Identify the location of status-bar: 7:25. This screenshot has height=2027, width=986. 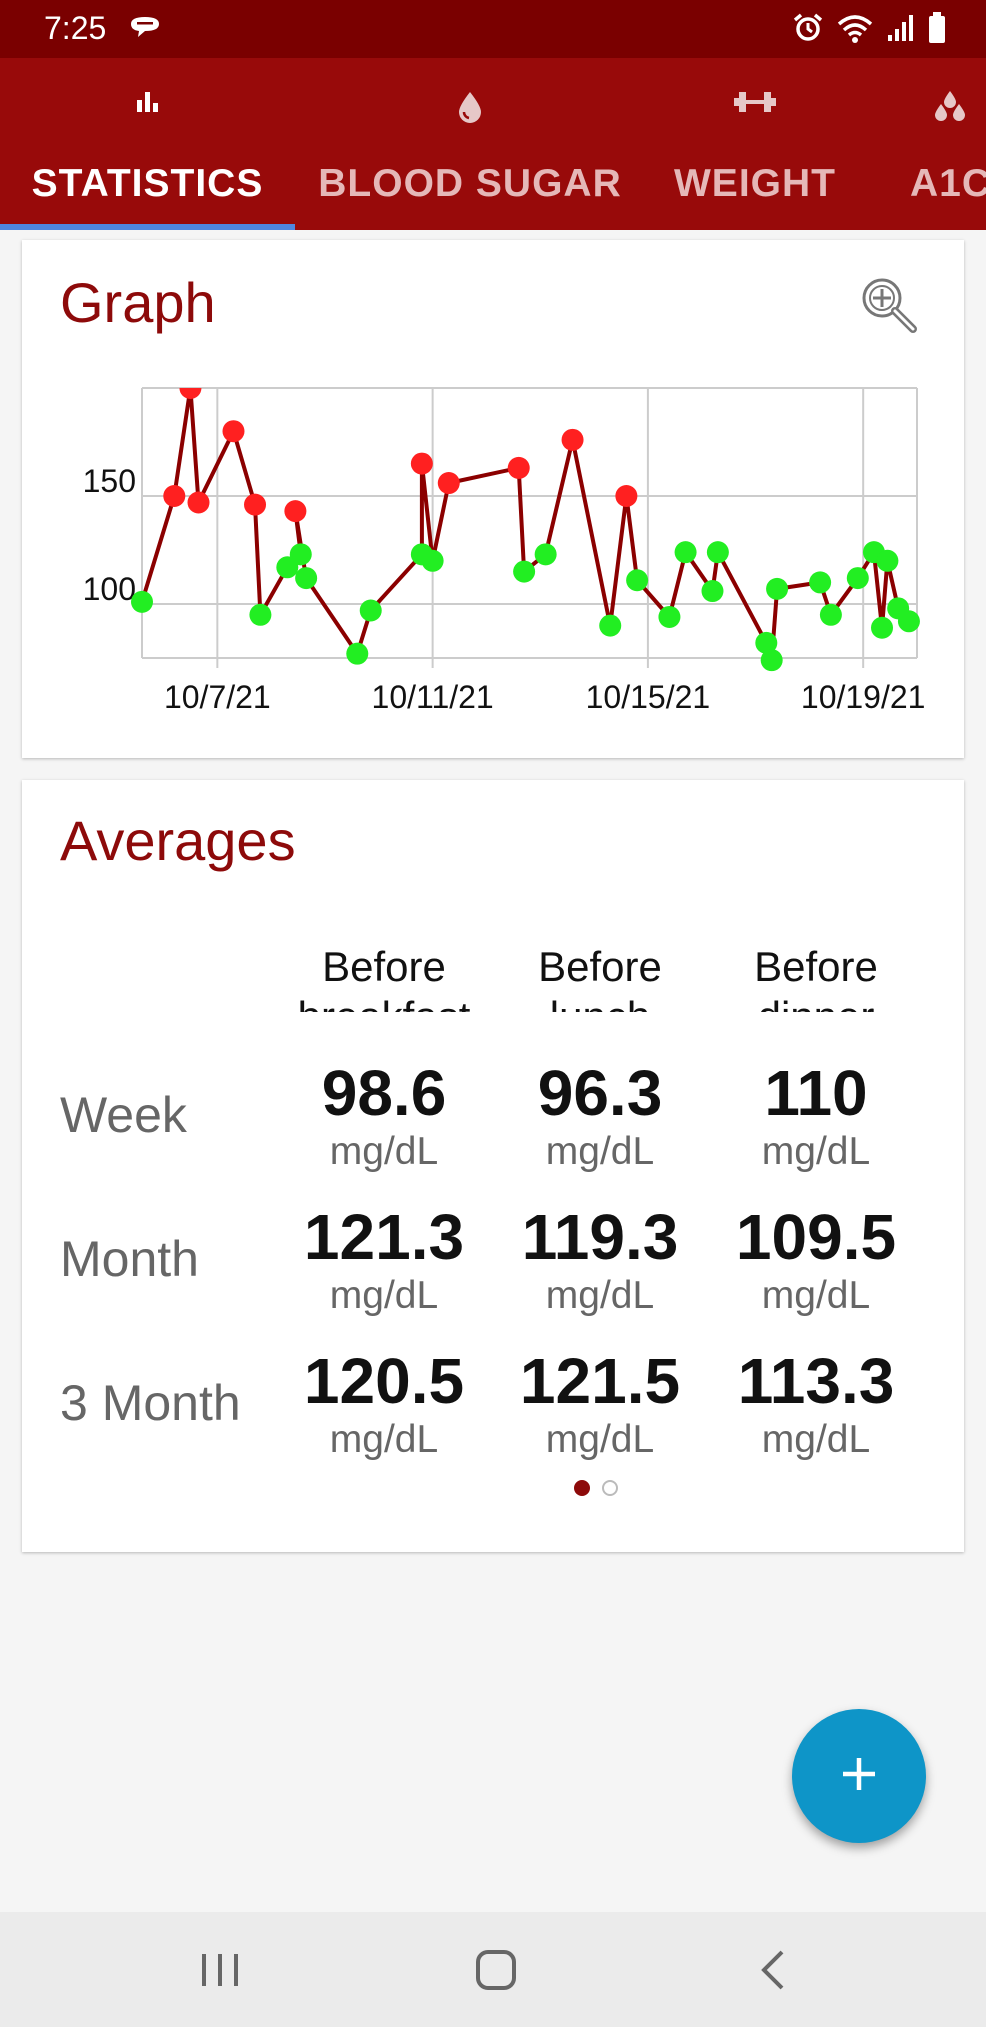
(493, 29).